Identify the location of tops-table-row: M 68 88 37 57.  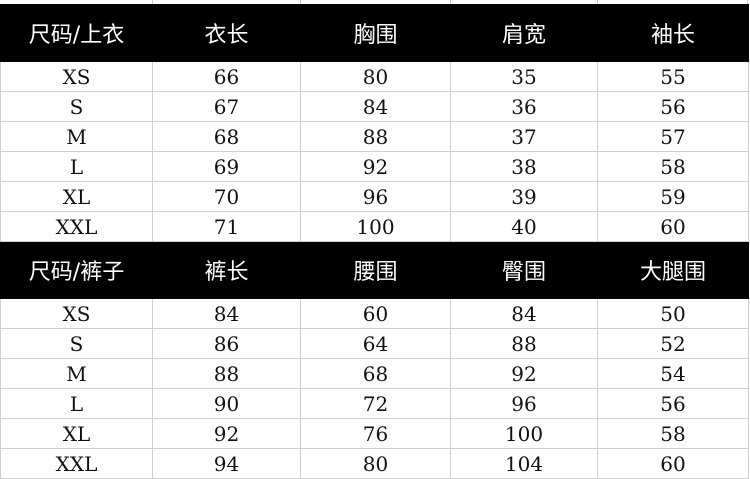
(374, 136).